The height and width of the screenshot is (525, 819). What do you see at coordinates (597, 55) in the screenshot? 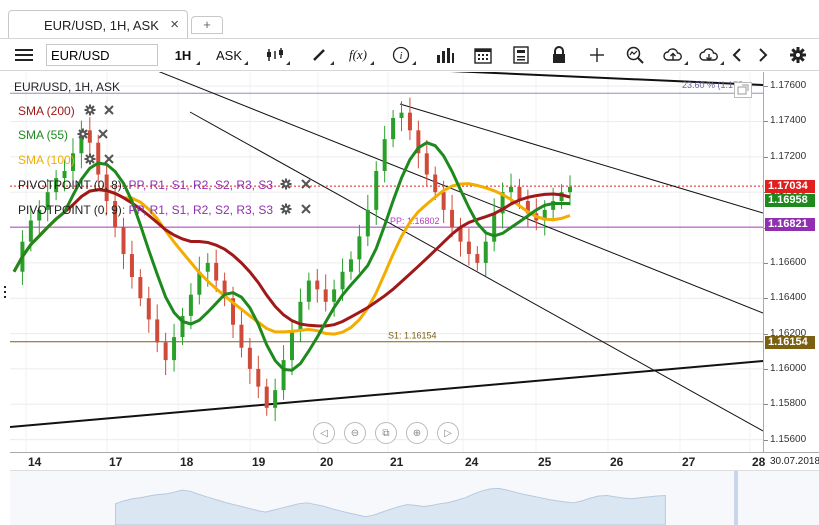
I see `crosshair-icon` at bounding box center [597, 55].